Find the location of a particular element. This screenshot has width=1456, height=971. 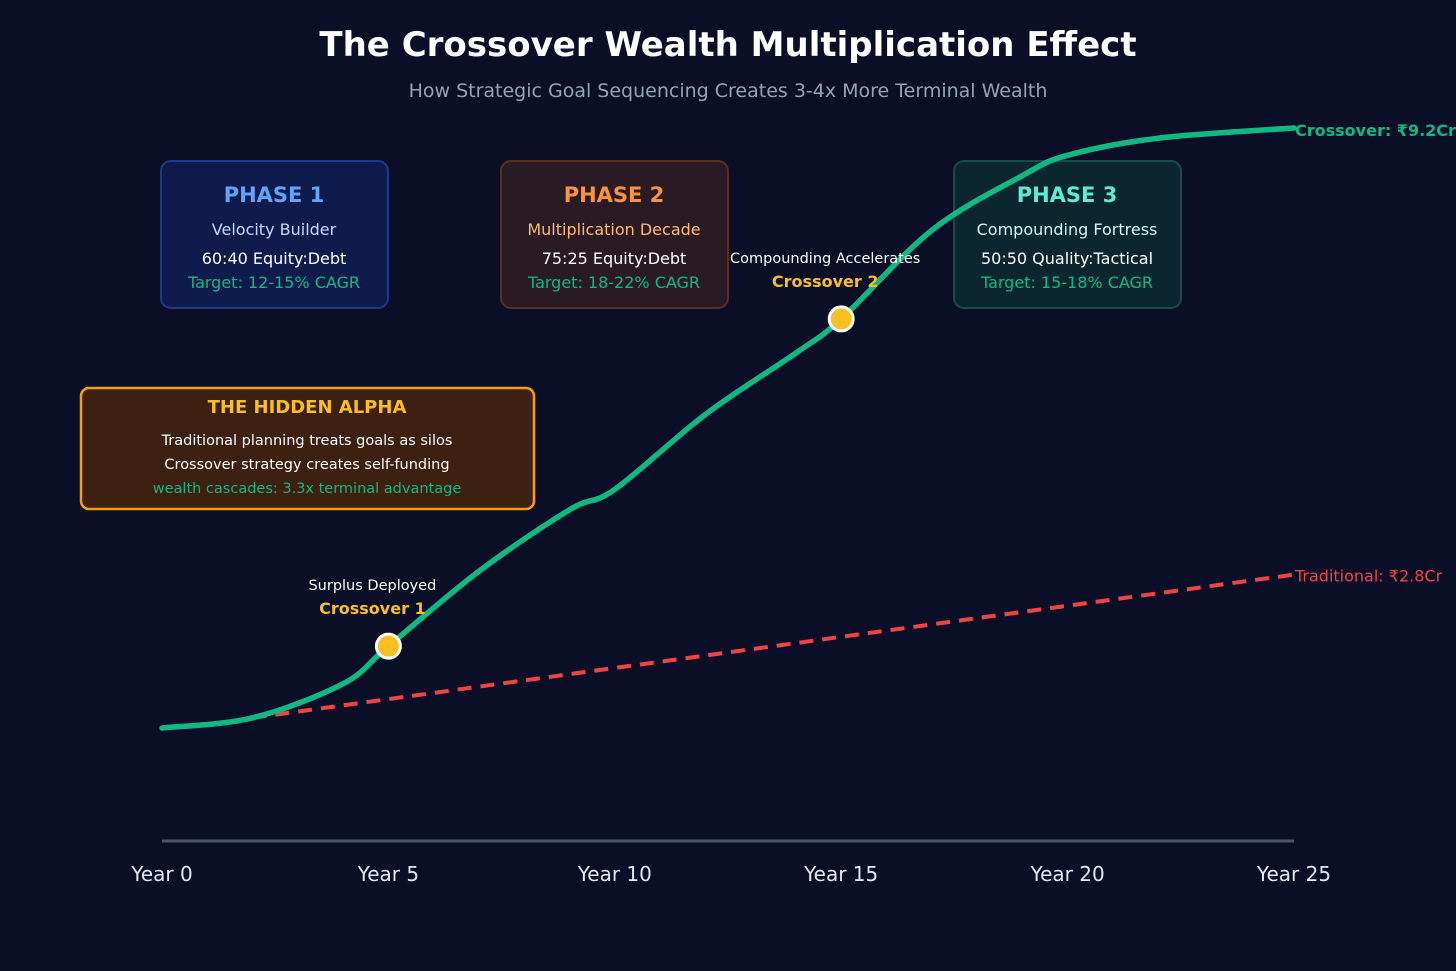

crossover-end-label: Crossover: ₹9.2Cr is located at coordinates (1375, 130).